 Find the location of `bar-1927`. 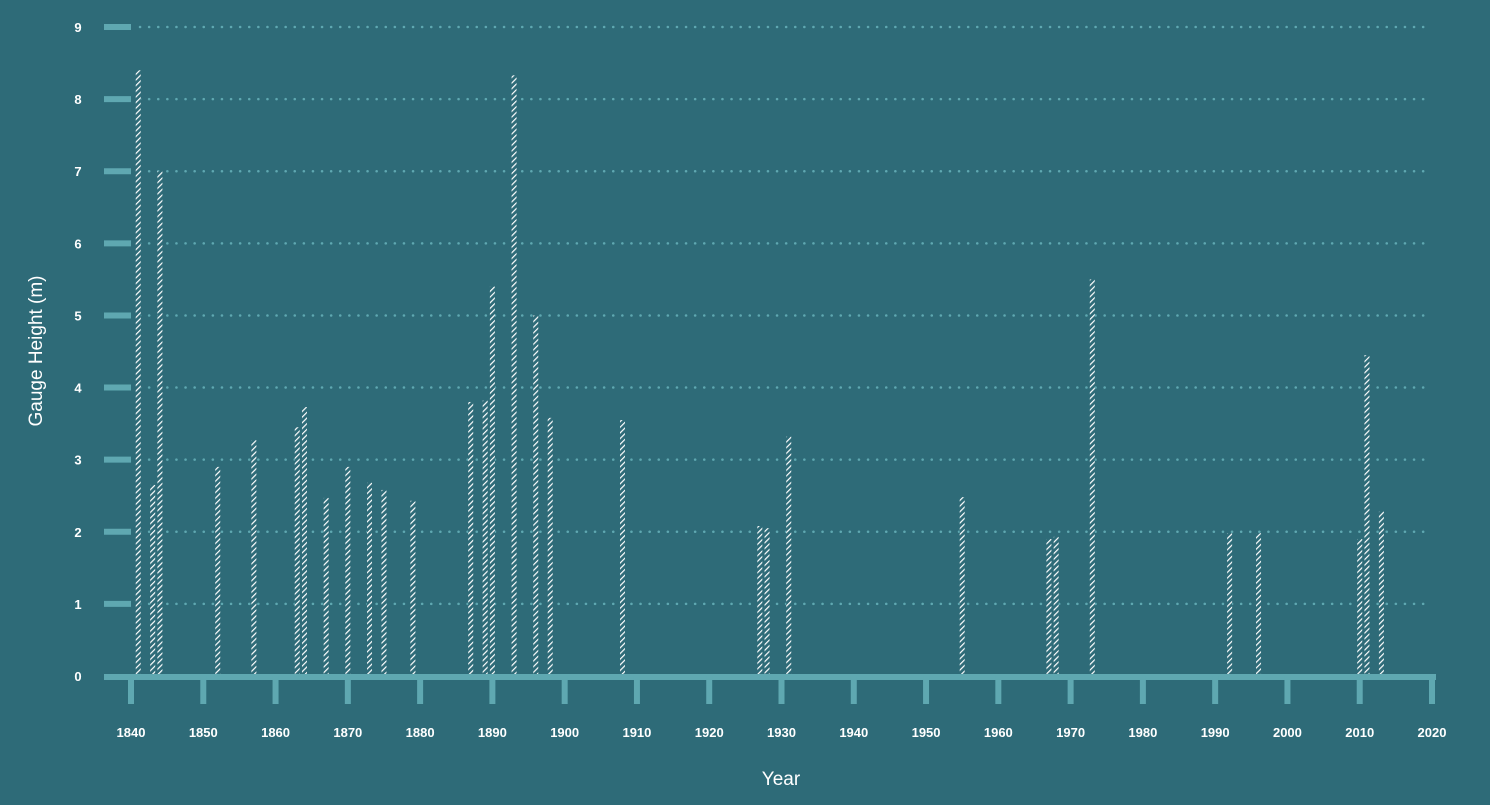

bar-1927 is located at coordinates (760, 601).